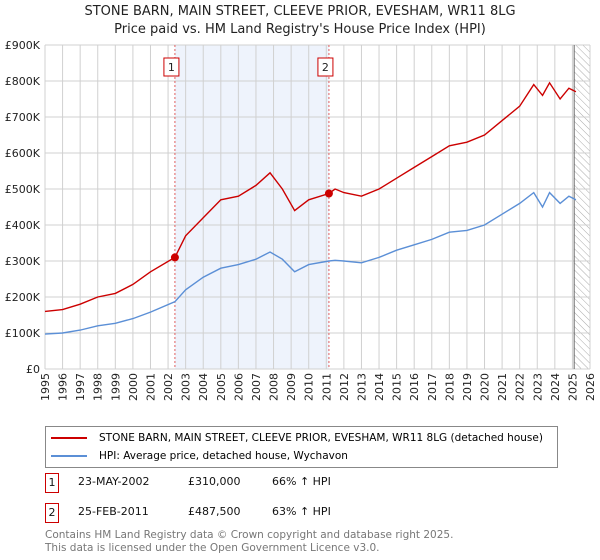 The width and height of the screenshot is (600, 560). Describe the element at coordinates (69, 438) in the screenshot. I see `red-line-swatch` at that location.